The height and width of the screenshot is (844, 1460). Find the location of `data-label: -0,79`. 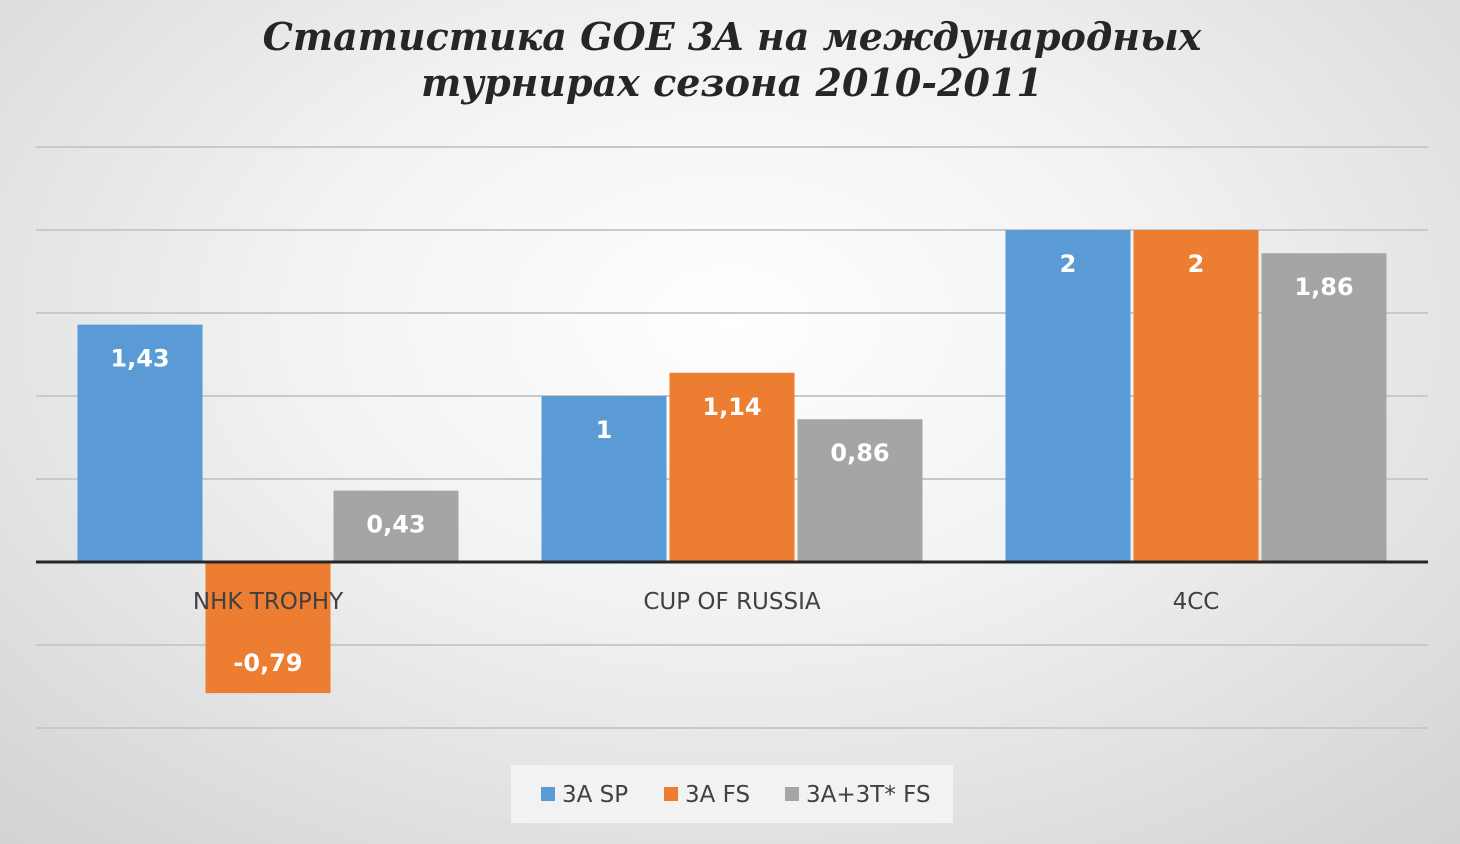

data-label: -0,79 is located at coordinates (267, 663).